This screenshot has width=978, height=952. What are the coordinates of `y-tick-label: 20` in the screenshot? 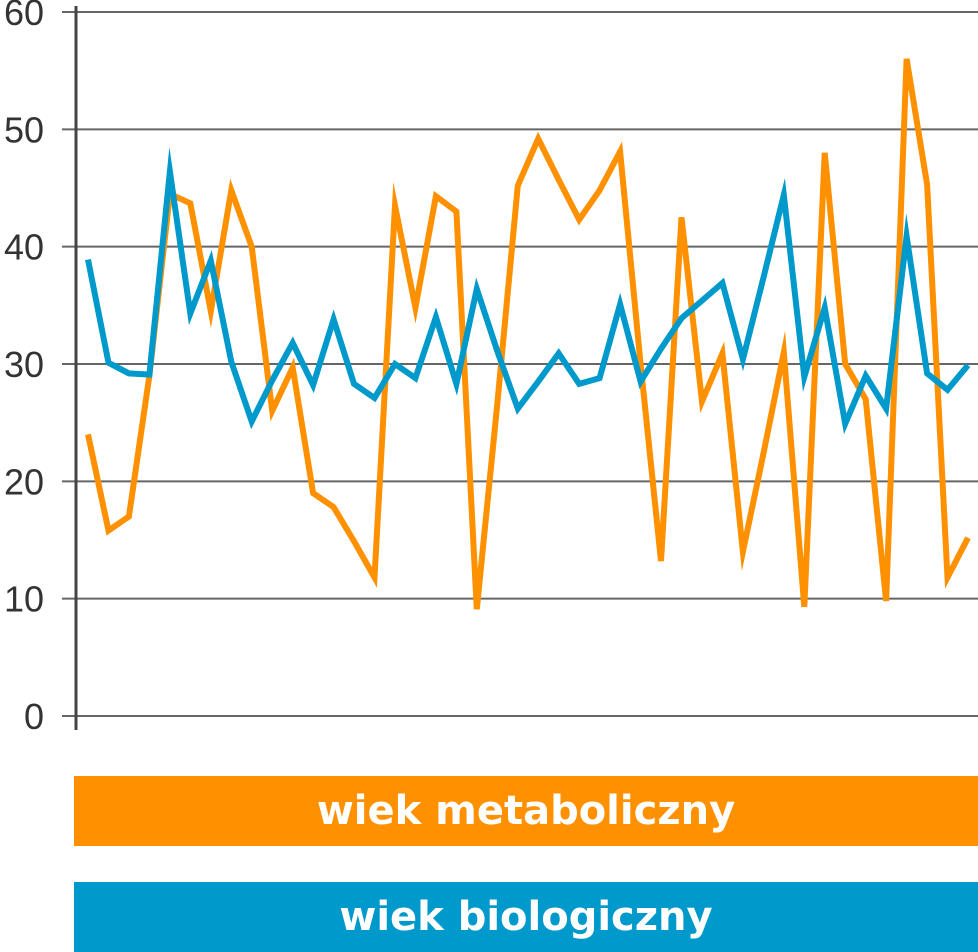 It's located at (24, 481).